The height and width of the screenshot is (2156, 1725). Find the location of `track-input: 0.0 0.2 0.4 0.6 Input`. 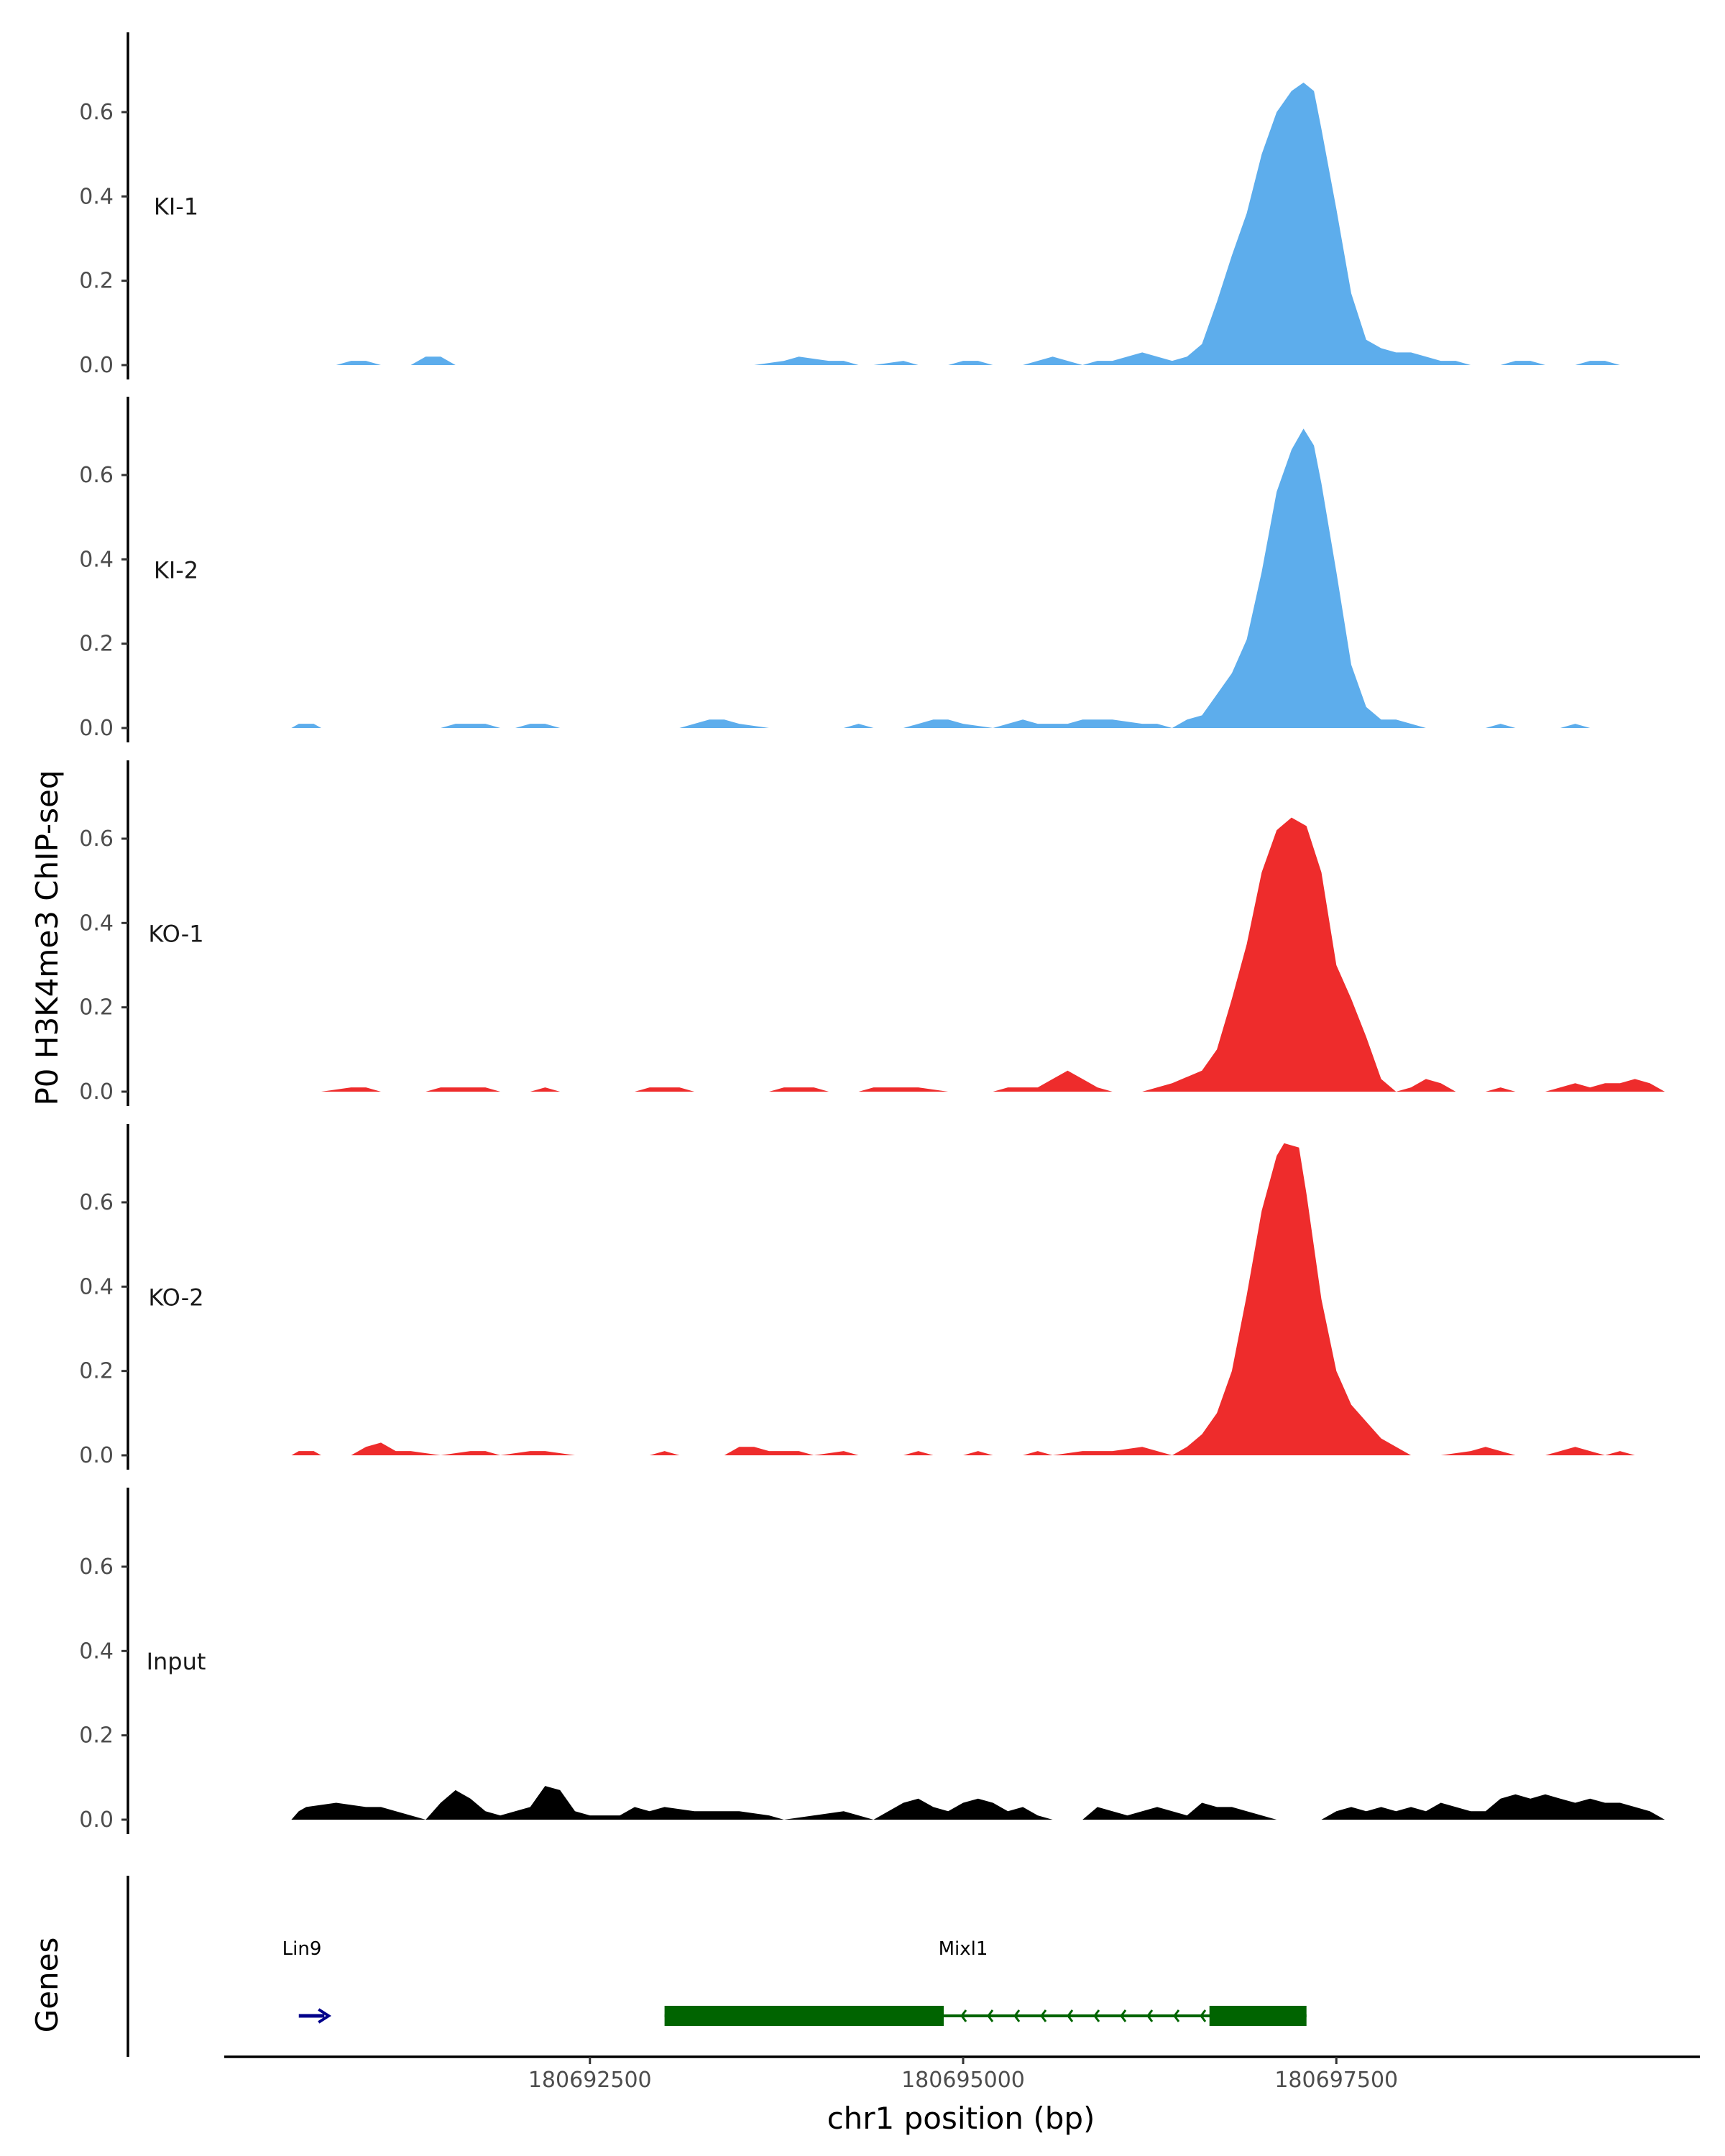

track-input: 0.0 0.2 0.4 0.6 Input is located at coordinates (872, 1661).